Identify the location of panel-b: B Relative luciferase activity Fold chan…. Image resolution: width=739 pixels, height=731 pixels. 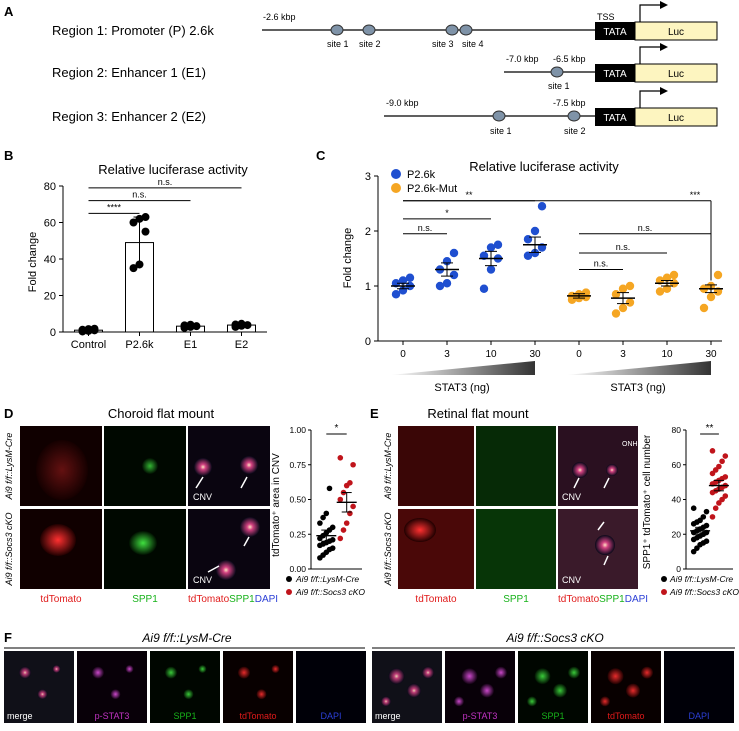
(135, 249).